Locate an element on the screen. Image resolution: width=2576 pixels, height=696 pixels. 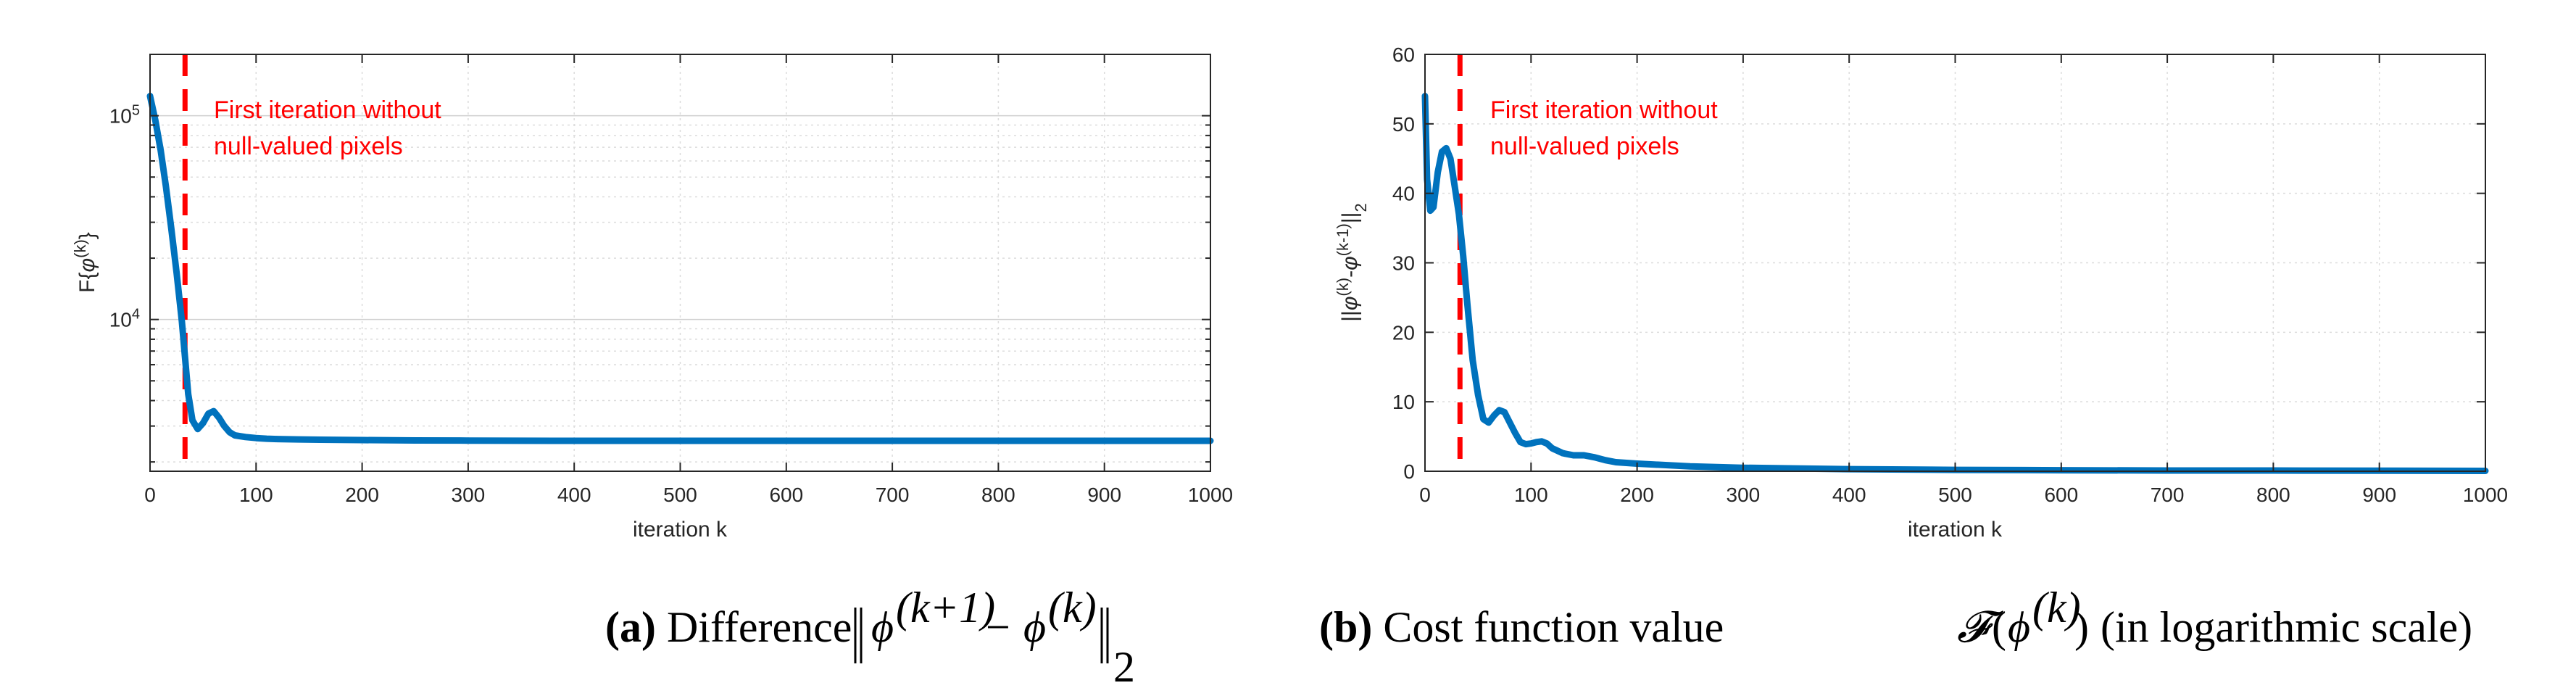
chart-b-x-tick-label: 400 is located at coordinates (1849, 495).